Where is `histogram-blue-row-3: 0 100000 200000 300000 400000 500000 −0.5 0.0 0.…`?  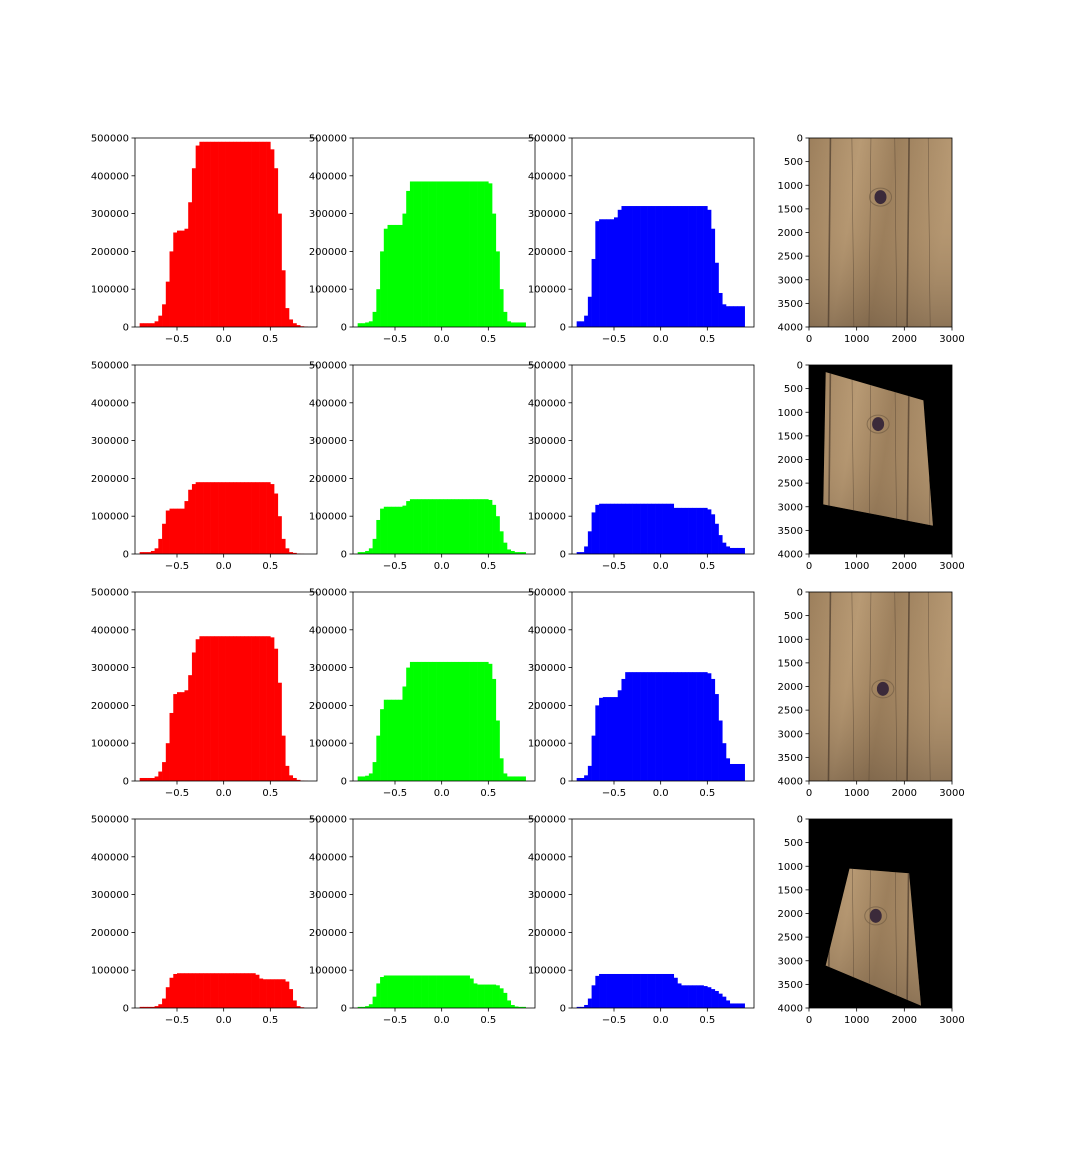 histogram-blue-row-3: 0 100000 200000 300000 400000 500000 −0.5 0.0 0.… is located at coordinates (641, 693).